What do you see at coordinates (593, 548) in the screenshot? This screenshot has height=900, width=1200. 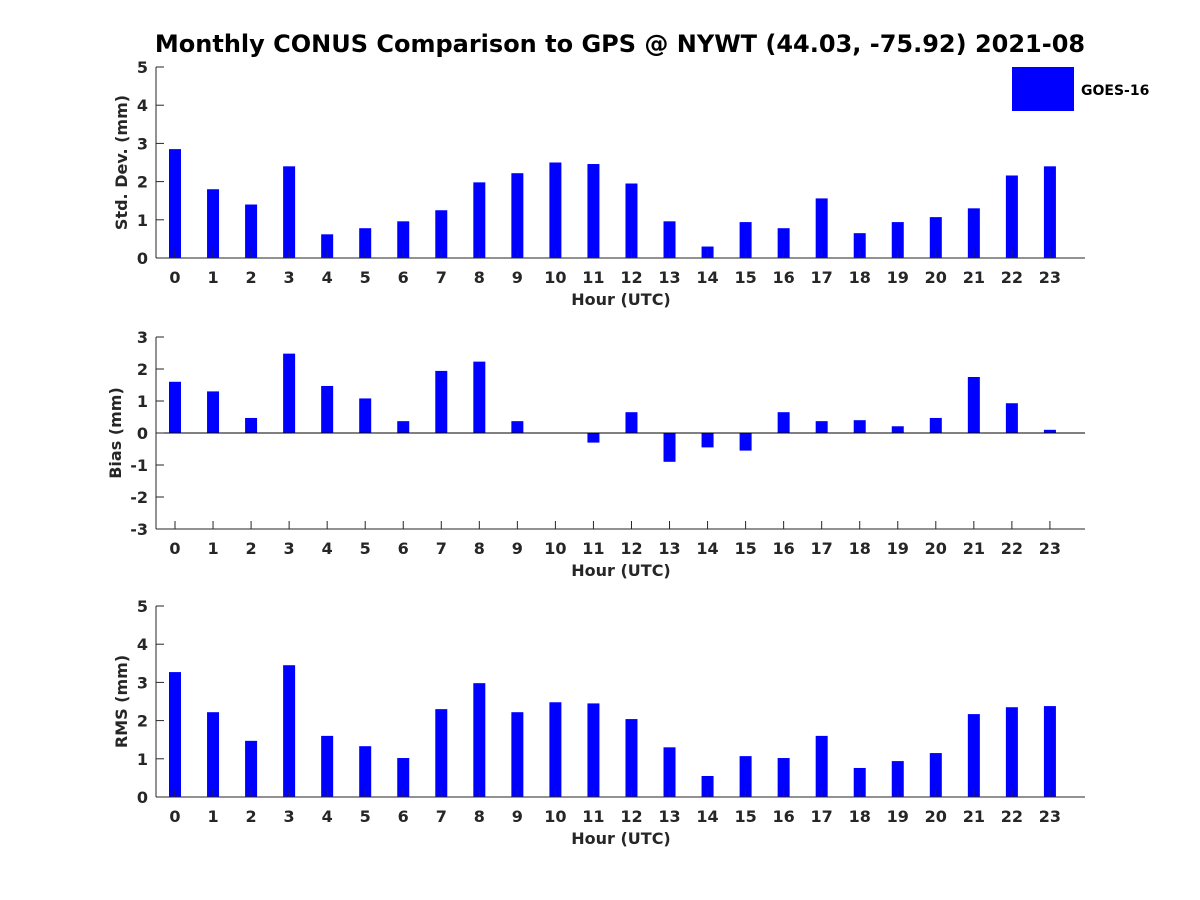 I see `bias-xtick-label: 11` at bounding box center [593, 548].